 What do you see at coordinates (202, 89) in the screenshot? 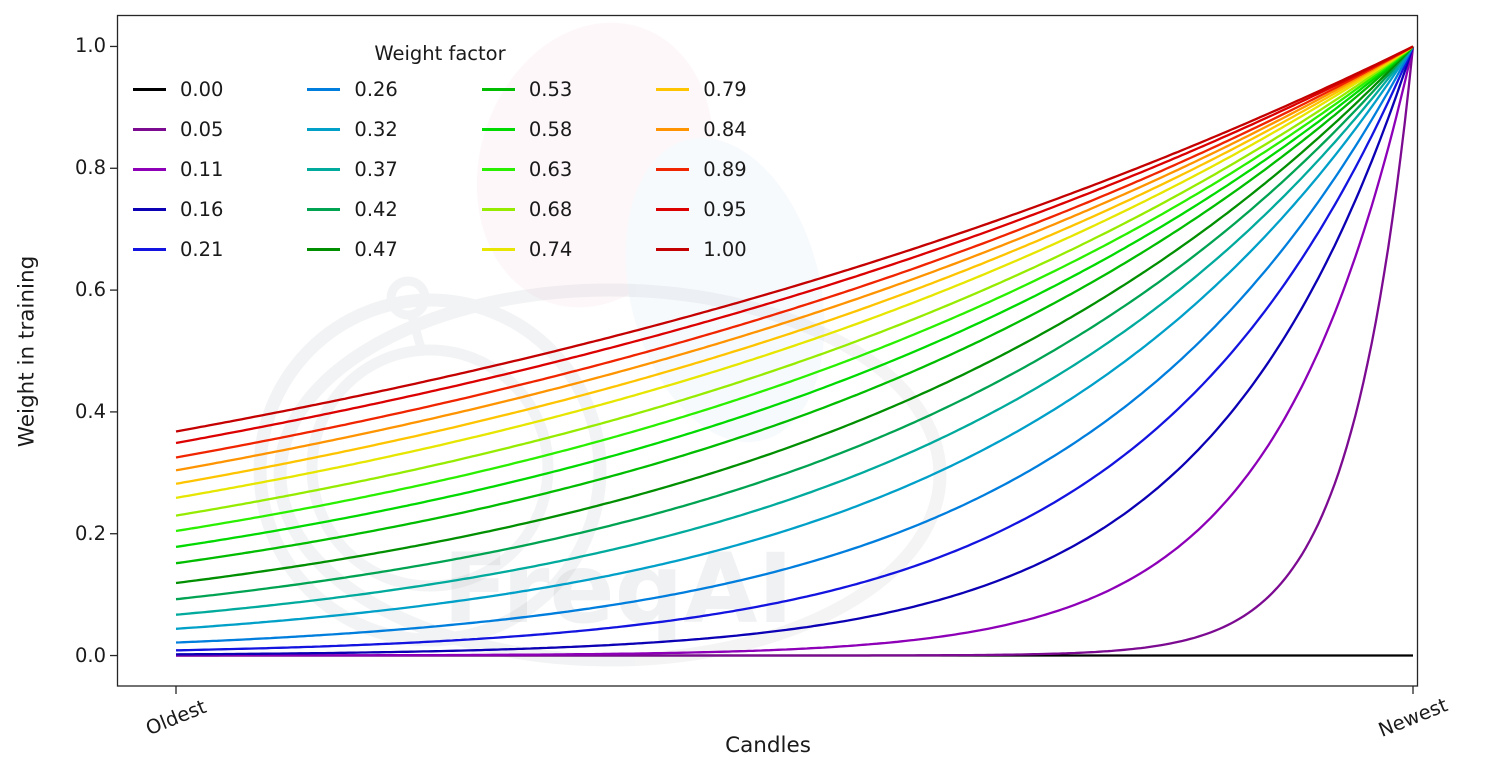
I see `legend-label-0.00: 0.00` at bounding box center [202, 89].